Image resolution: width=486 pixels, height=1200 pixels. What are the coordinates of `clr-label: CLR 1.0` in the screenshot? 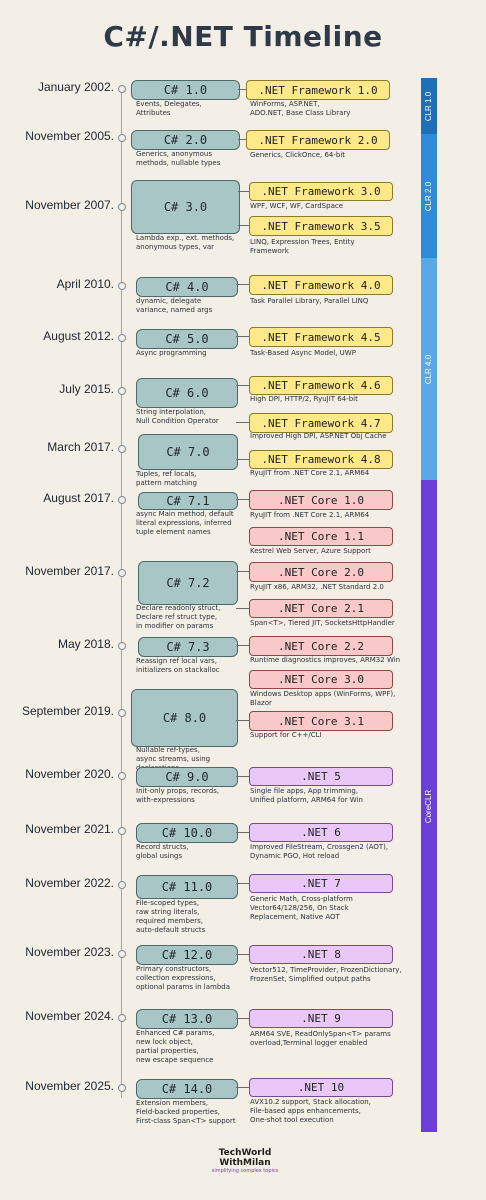 It's located at (429, 106).